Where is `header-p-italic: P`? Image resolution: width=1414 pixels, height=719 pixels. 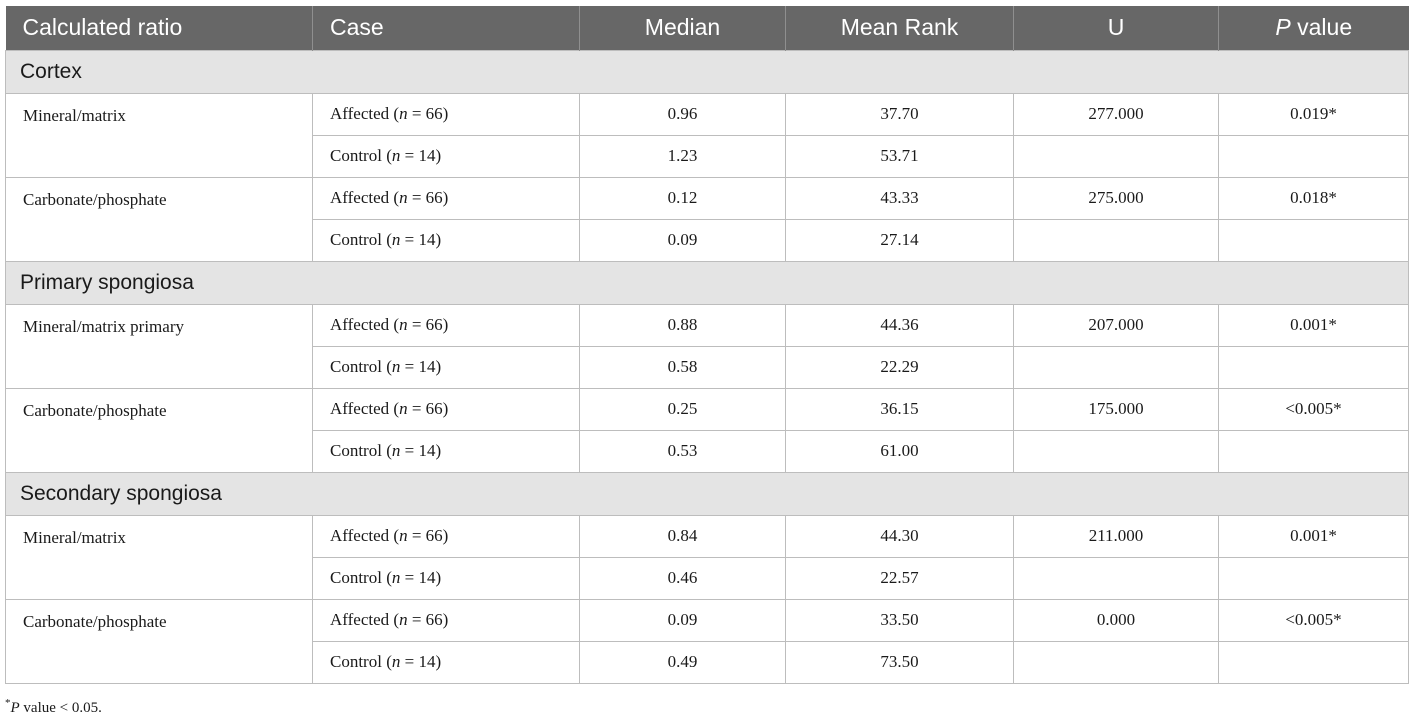
header-p-italic: P is located at coordinates (1283, 27).